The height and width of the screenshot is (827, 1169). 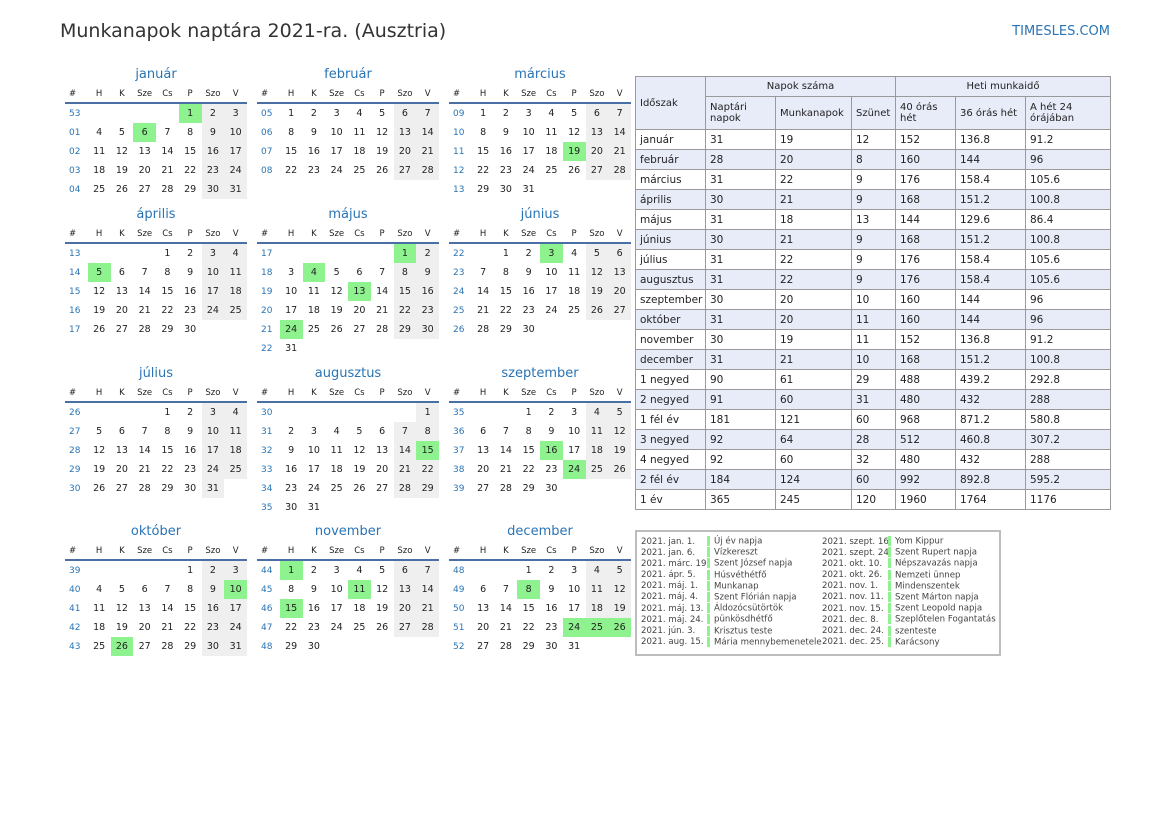 I want to click on stats-period: szeptember, so click(x=670, y=299).